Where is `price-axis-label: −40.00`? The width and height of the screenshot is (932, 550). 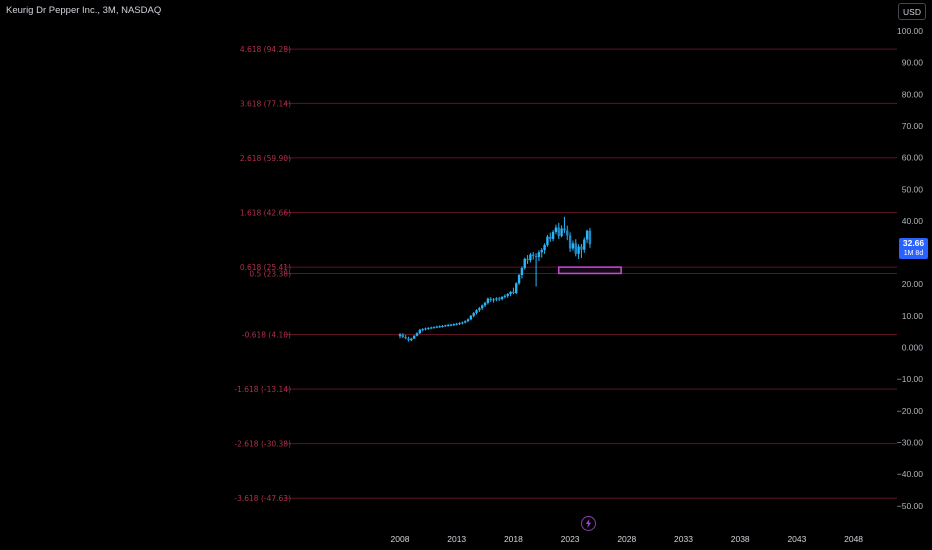
price-axis-label: −40.00 is located at coordinates (910, 474).